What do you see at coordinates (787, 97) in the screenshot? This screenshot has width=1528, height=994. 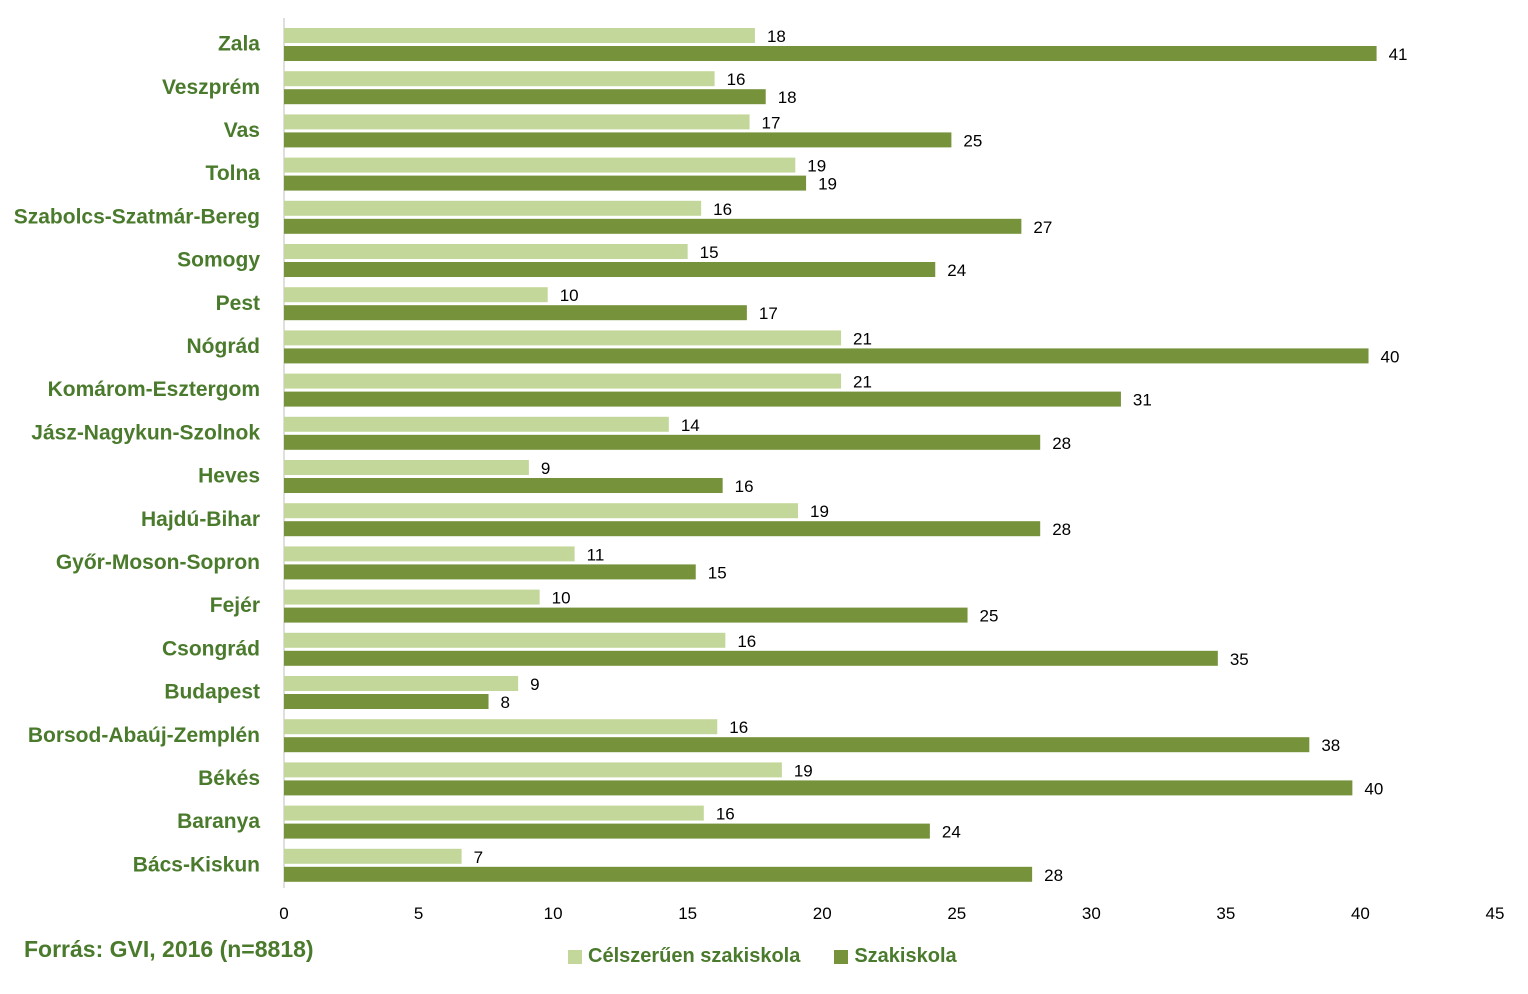 I see `data-label-szakiskola: 18` at bounding box center [787, 97].